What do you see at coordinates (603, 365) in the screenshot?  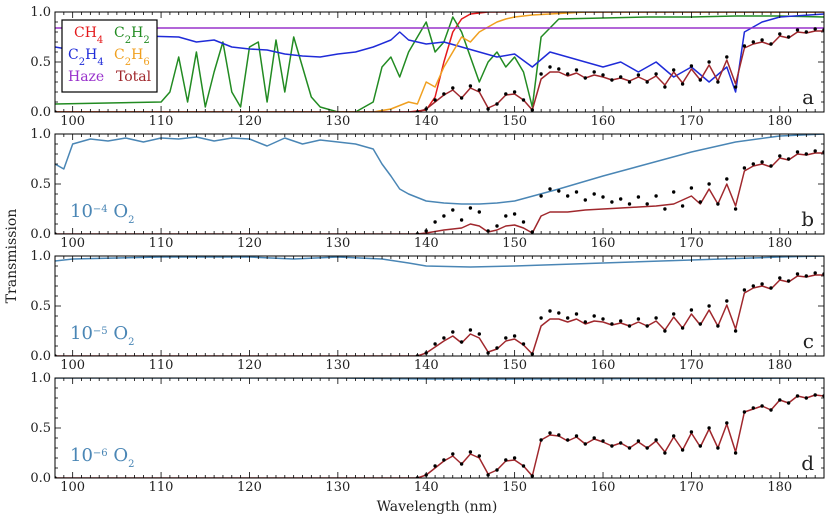 I see `x-tick-label: 160` at bounding box center [603, 365].